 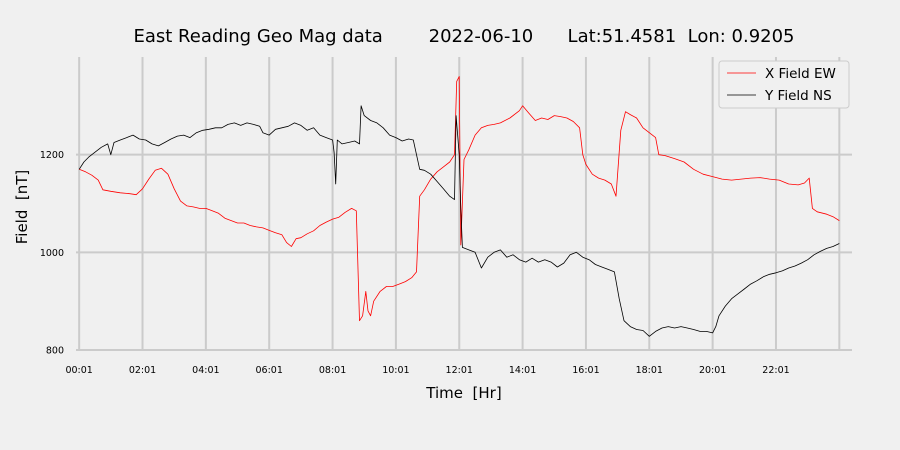 What do you see at coordinates (463, 393) in the screenshot?
I see `x-axis-label: Time [Hr]` at bounding box center [463, 393].